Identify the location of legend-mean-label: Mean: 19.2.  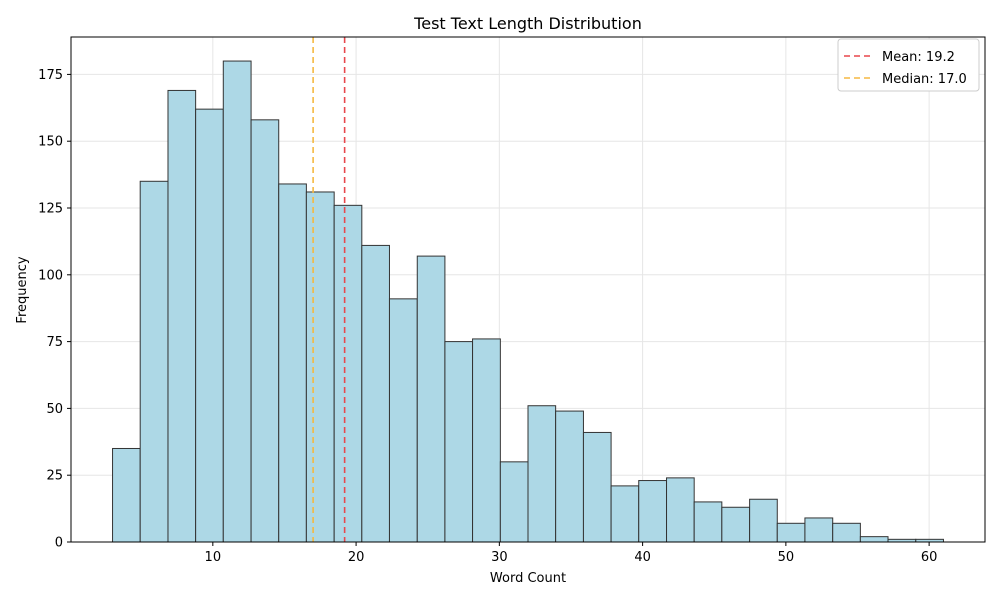
(918, 57).